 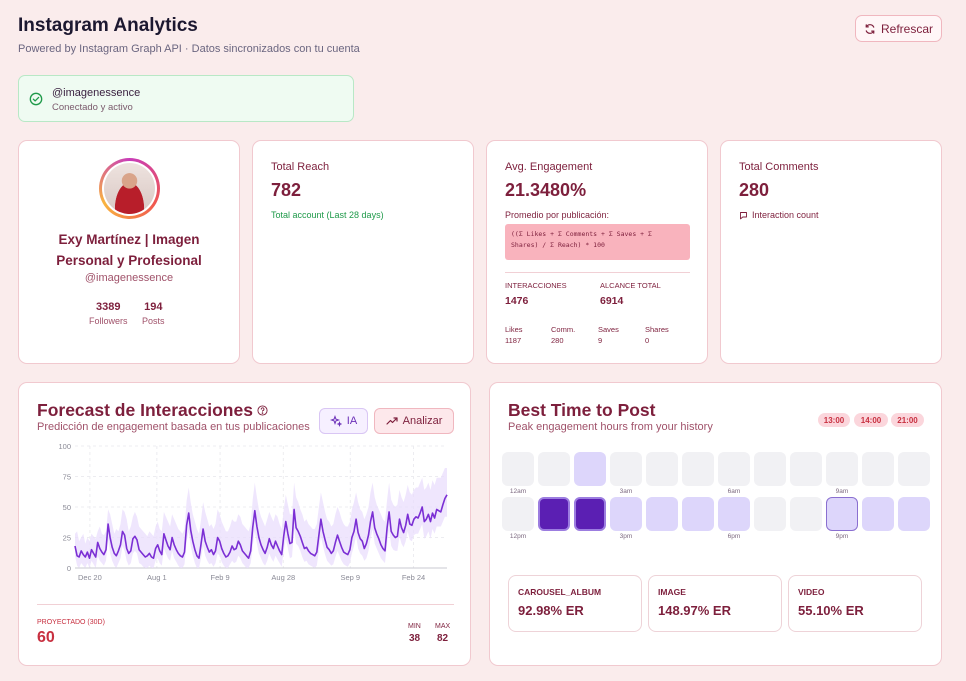 What do you see at coordinates (343, 421) in the screenshot?
I see `ia-button: IA` at bounding box center [343, 421].